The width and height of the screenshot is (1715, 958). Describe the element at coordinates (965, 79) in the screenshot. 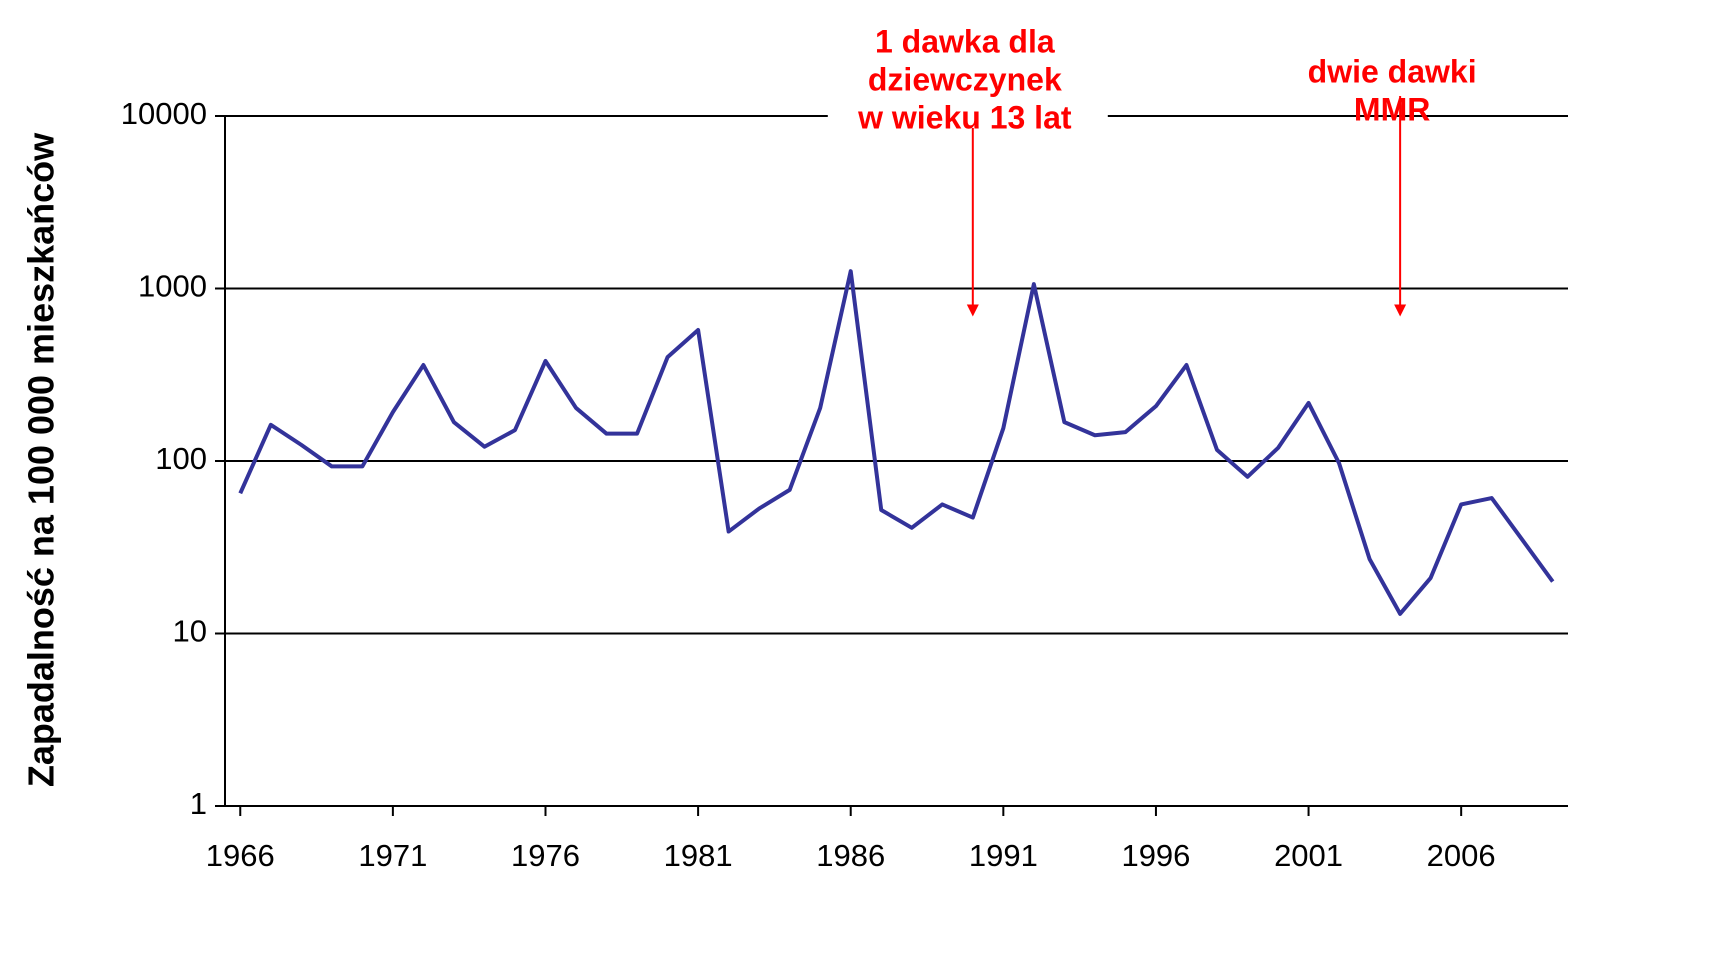

I see `annotation-text: dziewczynek` at that location.